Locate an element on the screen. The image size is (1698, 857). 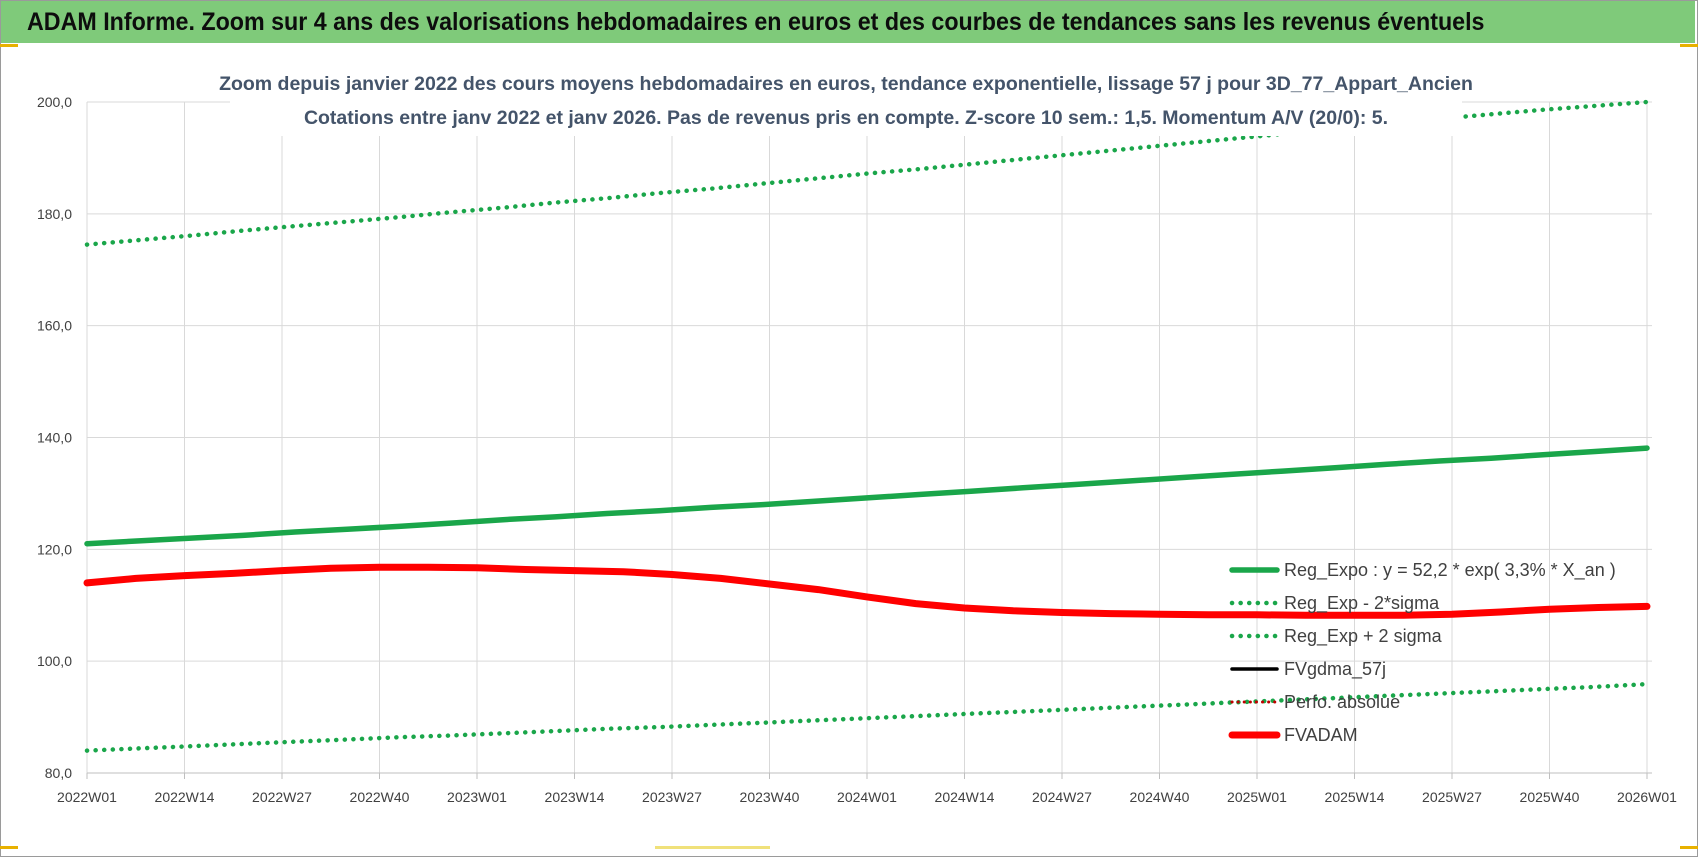
selection-handle-bottom-right is located at coordinates (1689, 847).